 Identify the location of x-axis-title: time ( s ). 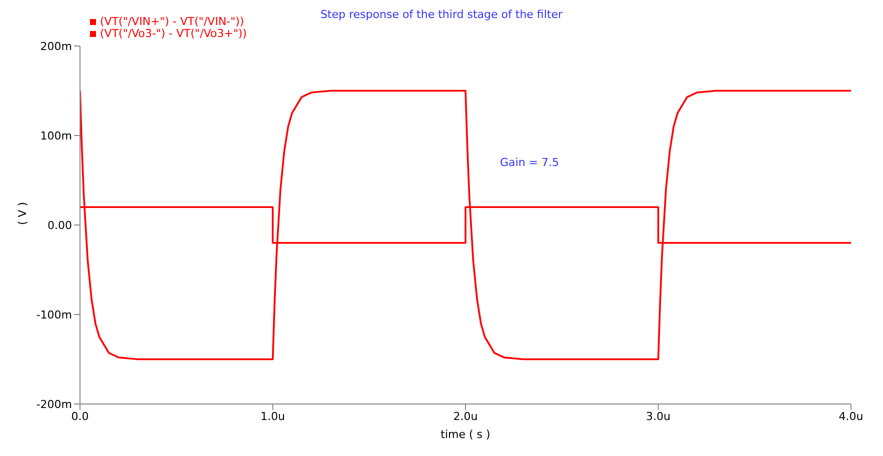
(465, 434).